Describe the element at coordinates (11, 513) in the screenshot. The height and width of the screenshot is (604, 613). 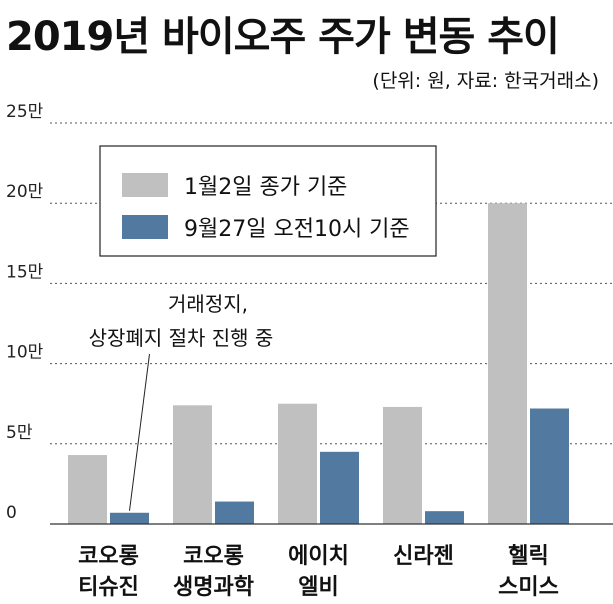
I see `y-tick-label: 0` at that location.